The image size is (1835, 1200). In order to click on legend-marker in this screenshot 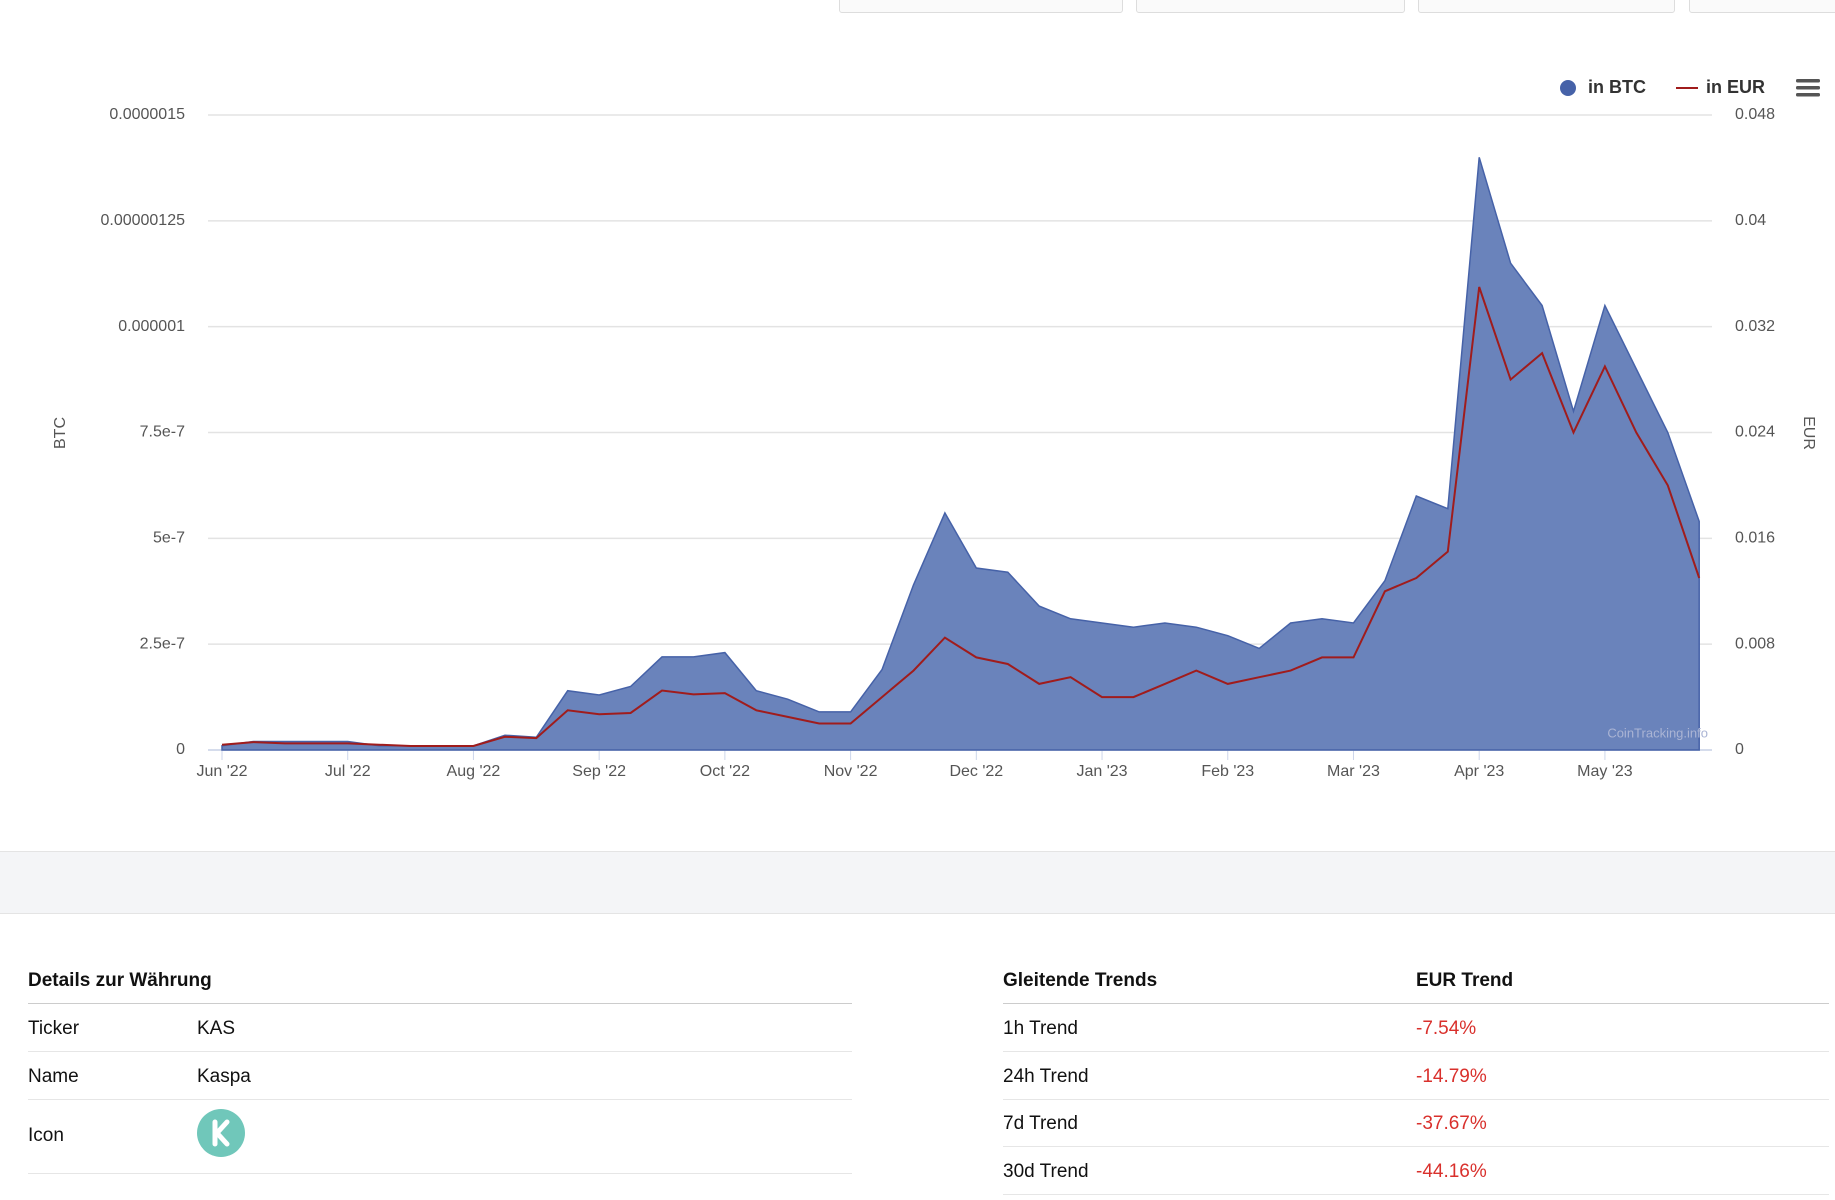, I will do `click(1568, 88)`.